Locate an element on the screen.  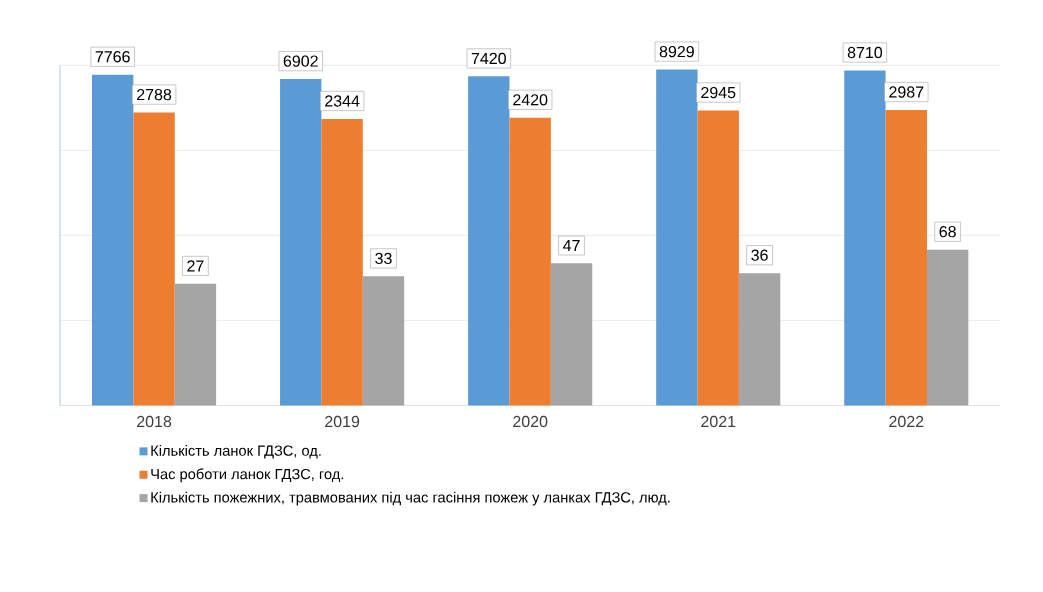
data-label: 8929 is located at coordinates (676, 51).